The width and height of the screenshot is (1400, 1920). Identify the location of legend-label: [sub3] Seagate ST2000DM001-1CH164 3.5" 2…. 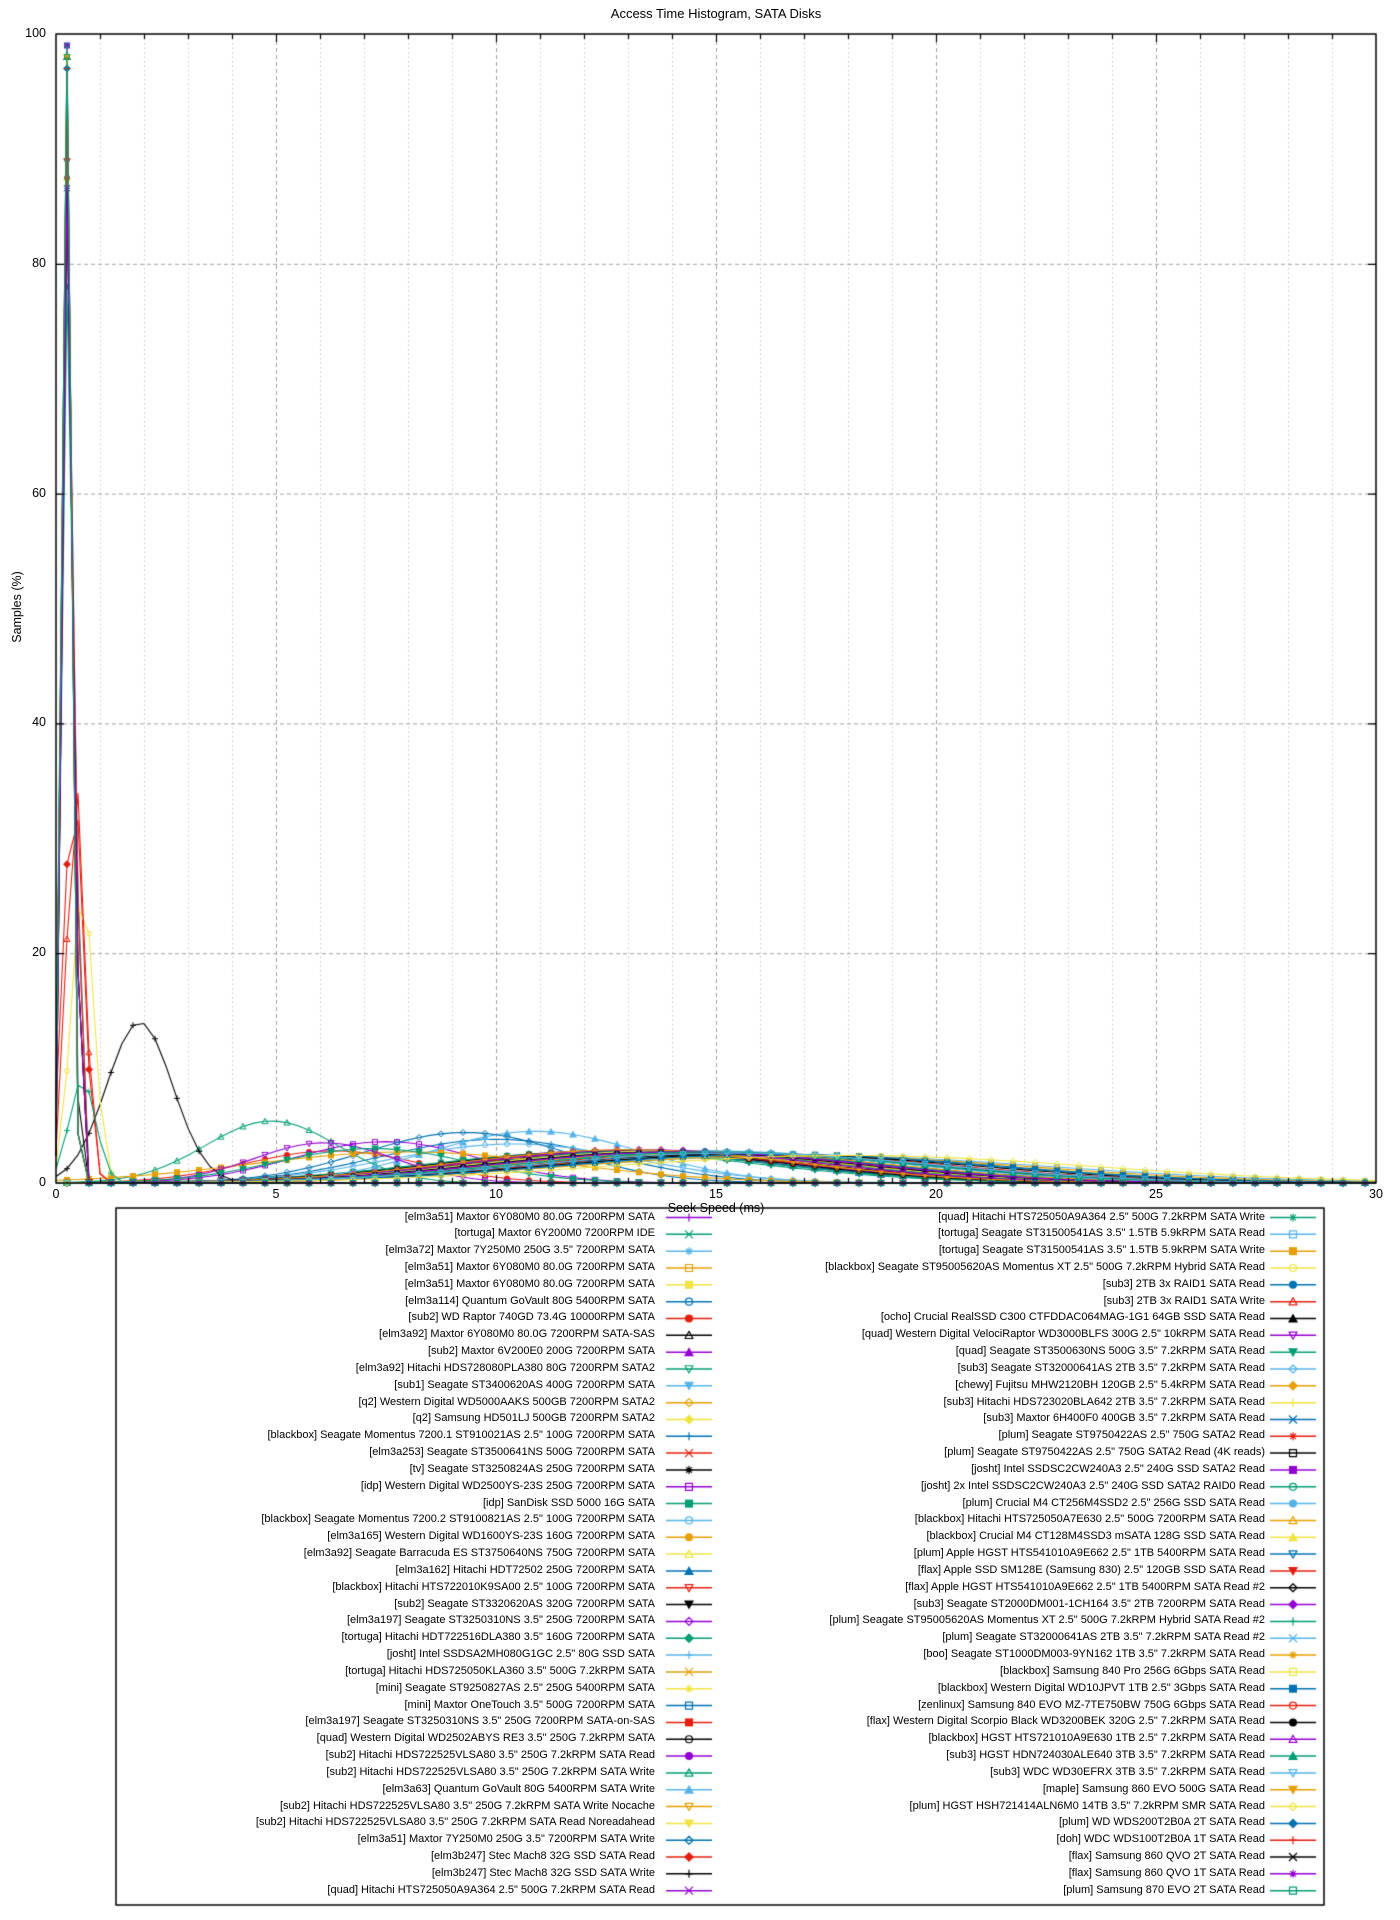
(1089, 1603).